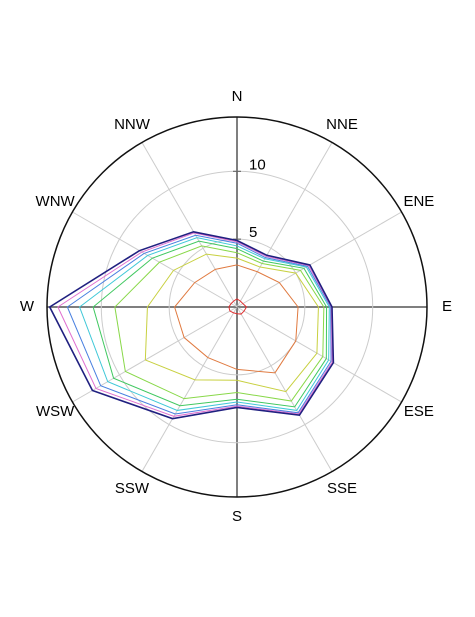  What do you see at coordinates (56, 201) in the screenshot?
I see `direction-label: WNW` at bounding box center [56, 201].